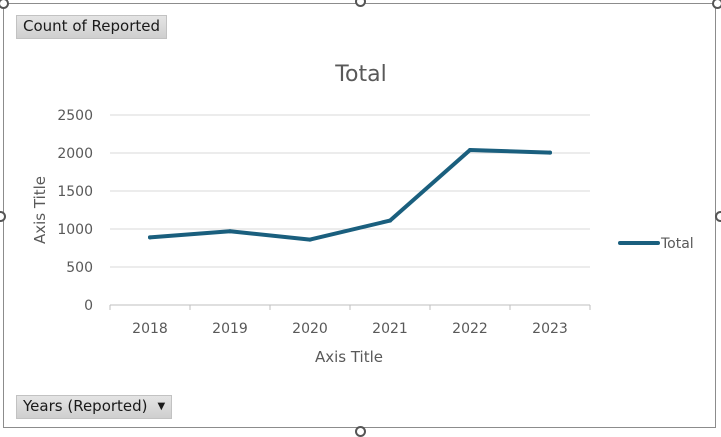 The height and width of the screenshot is (437, 721). I want to click on x-axis-title: Axis Title, so click(349, 357).